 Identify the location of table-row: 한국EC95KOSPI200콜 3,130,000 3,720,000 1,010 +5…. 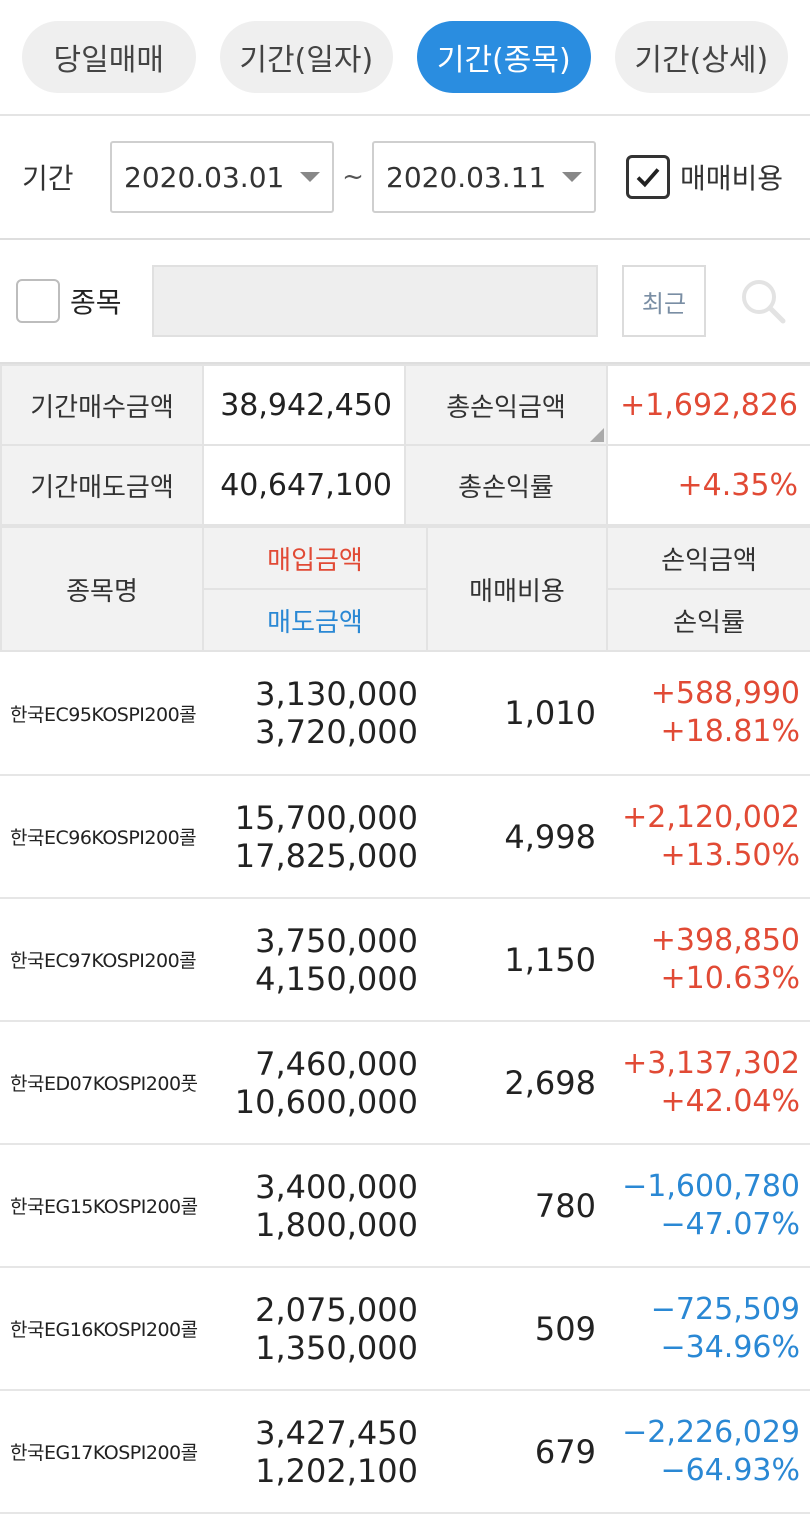
(405, 714).